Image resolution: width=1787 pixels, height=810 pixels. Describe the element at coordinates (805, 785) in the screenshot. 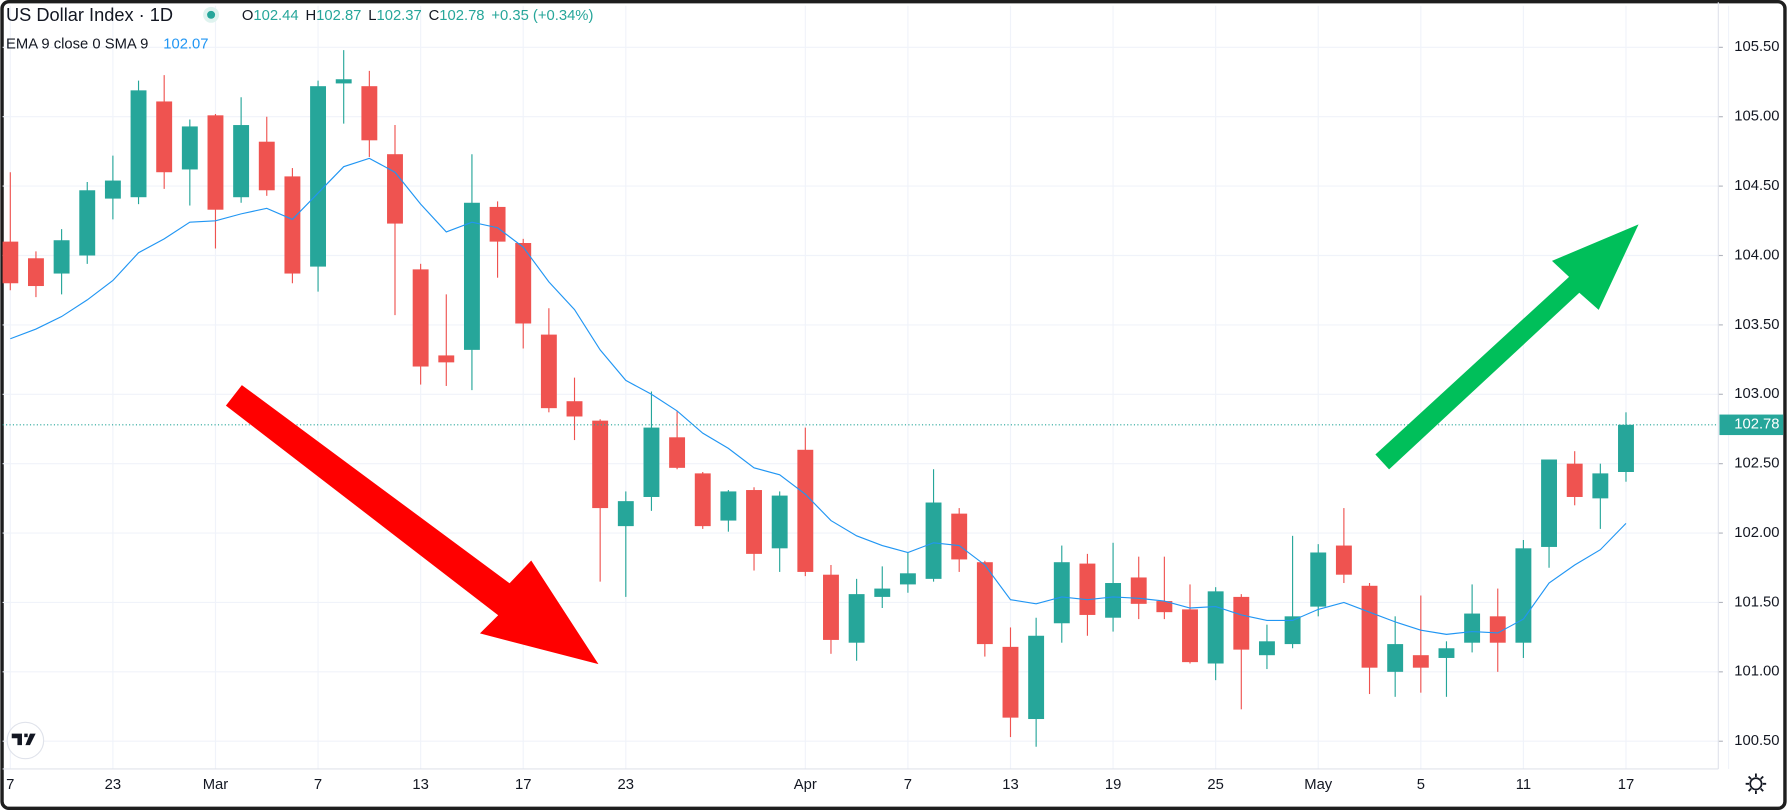

I see `x-tick-label: Apr` at that location.